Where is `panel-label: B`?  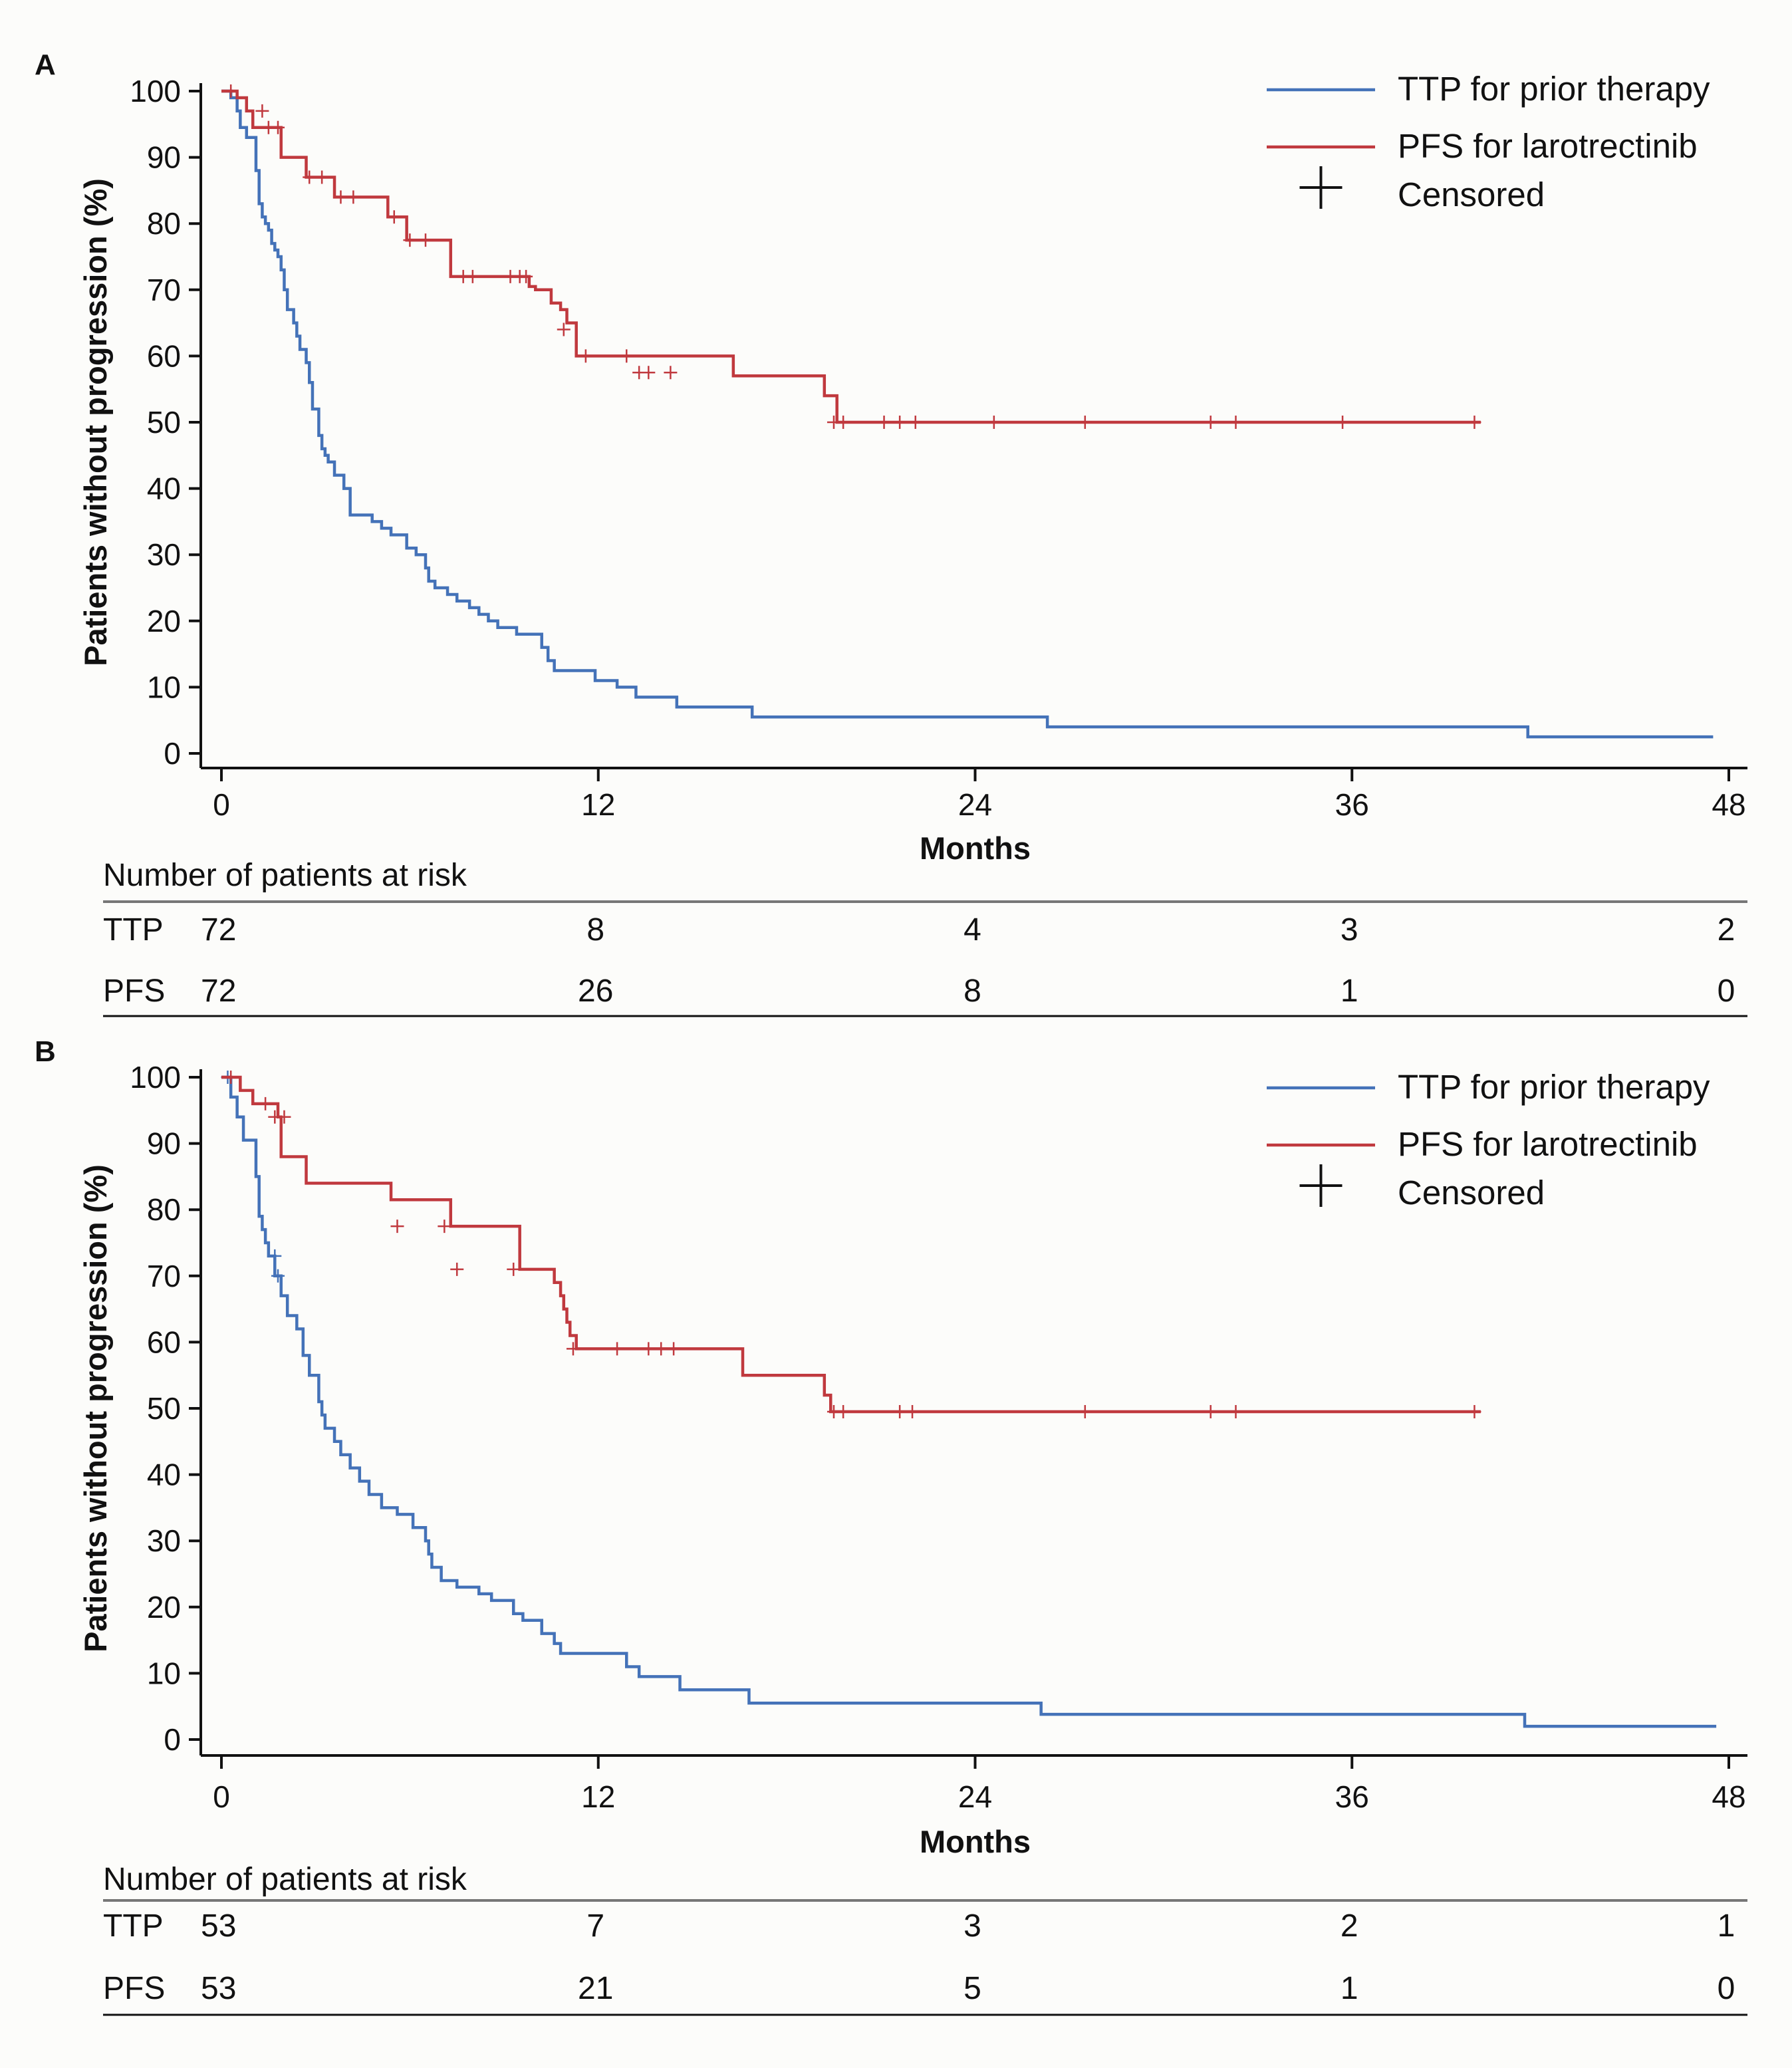 panel-label: B is located at coordinates (45, 1051).